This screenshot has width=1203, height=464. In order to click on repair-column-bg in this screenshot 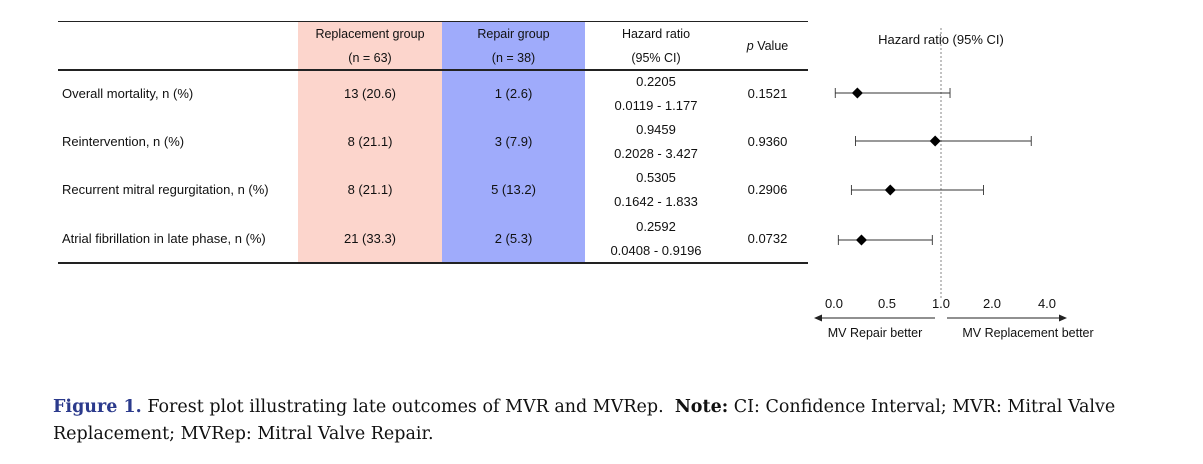, I will do `click(513, 142)`.